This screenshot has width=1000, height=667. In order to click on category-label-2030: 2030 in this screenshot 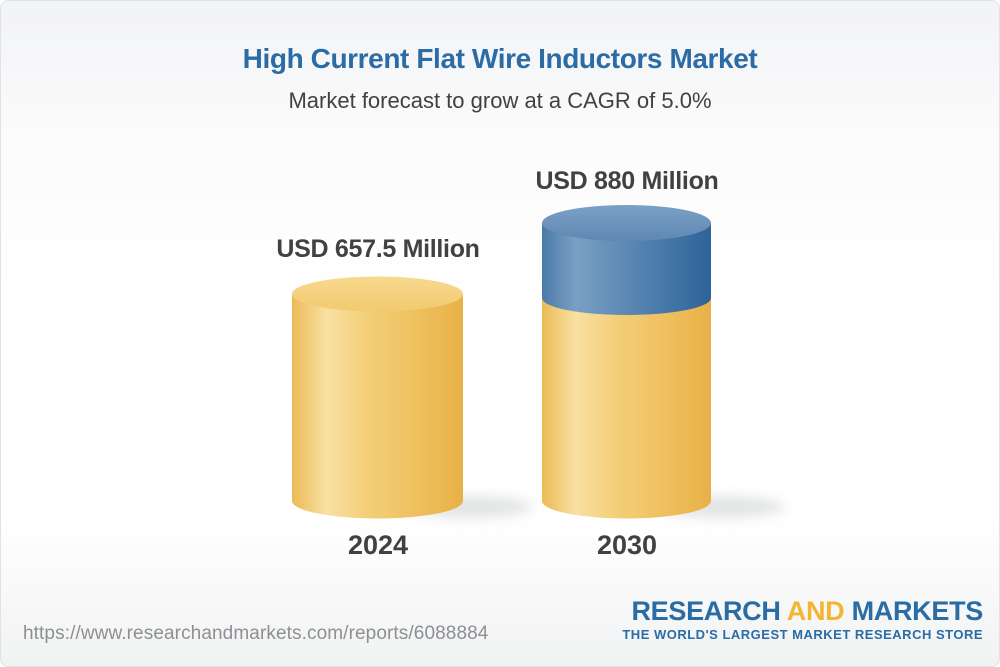, I will do `click(627, 545)`.